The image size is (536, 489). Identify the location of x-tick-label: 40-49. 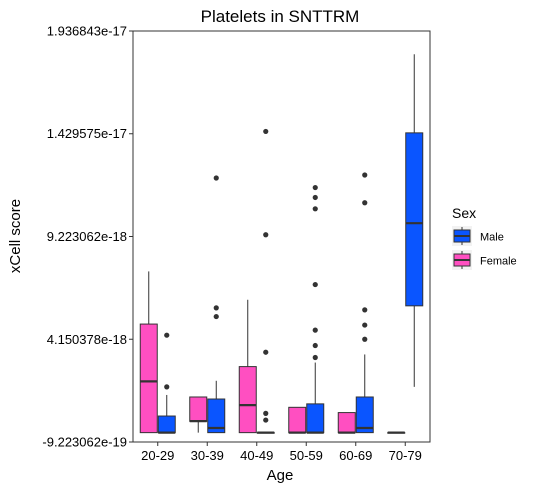
(256, 455).